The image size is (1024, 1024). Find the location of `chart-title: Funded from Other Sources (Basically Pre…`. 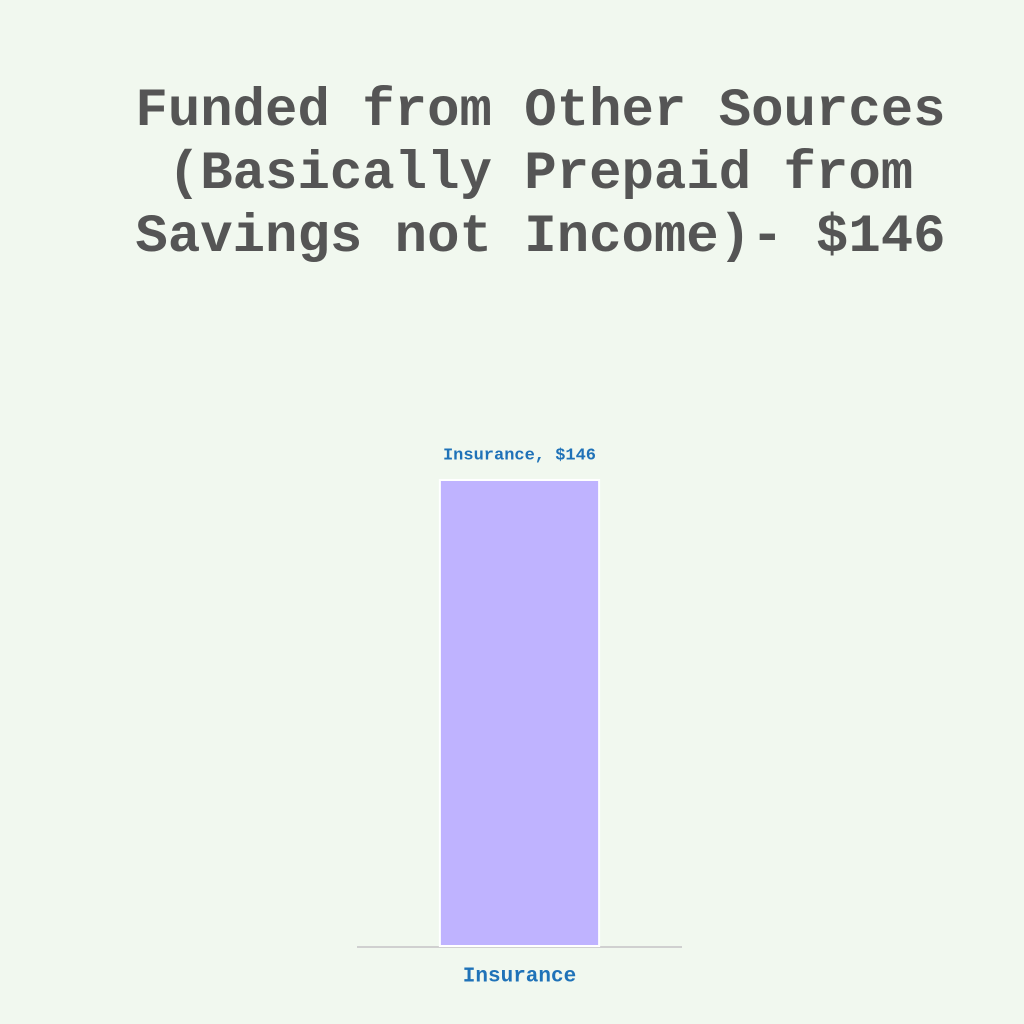

chart-title: Funded from Other Sources (Basically Pre… is located at coordinates (540, 174).